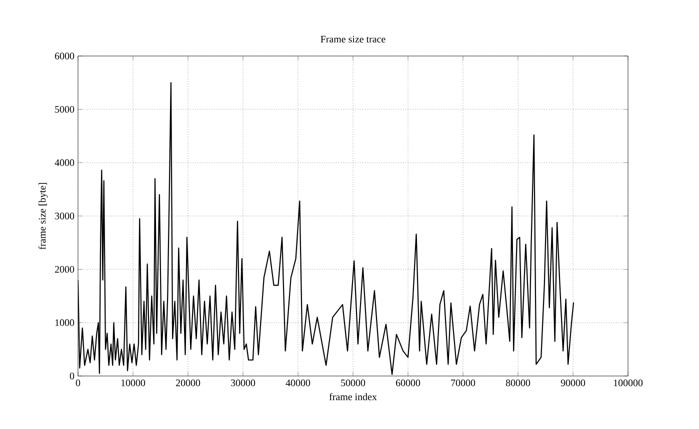  What do you see at coordinates (133, 383) in the screenshot?
I see `x-tick-label: 10000` at bounding box center [133, 383].